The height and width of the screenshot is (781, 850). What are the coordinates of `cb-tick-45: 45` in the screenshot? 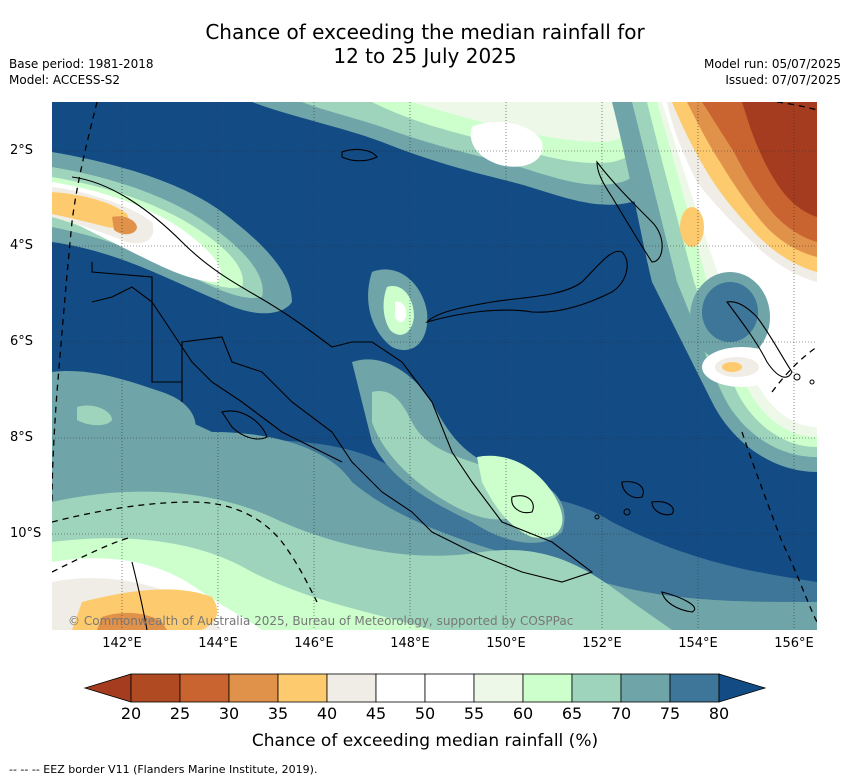 It's located at (376, 713).